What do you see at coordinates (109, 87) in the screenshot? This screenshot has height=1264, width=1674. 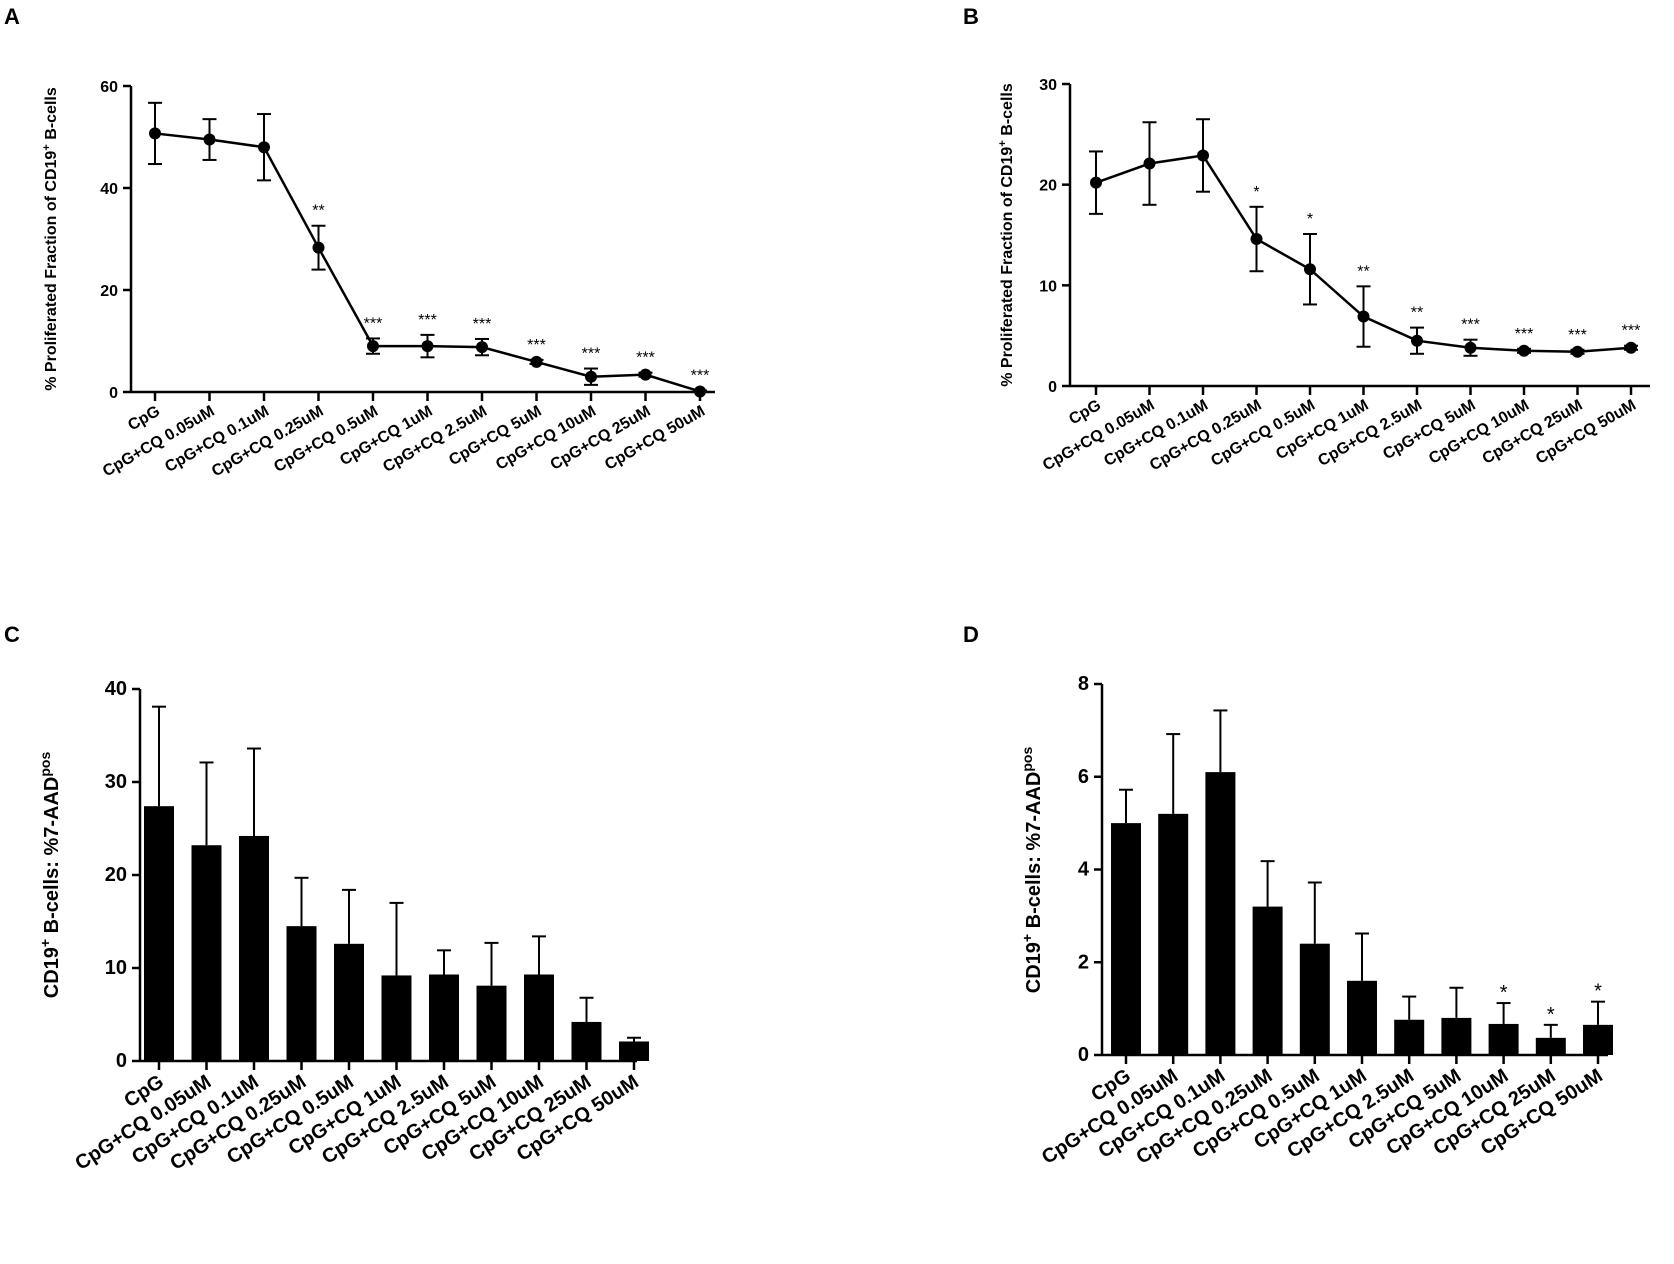 I see `y-tick-label: 60` at bounding box center [109, 87].